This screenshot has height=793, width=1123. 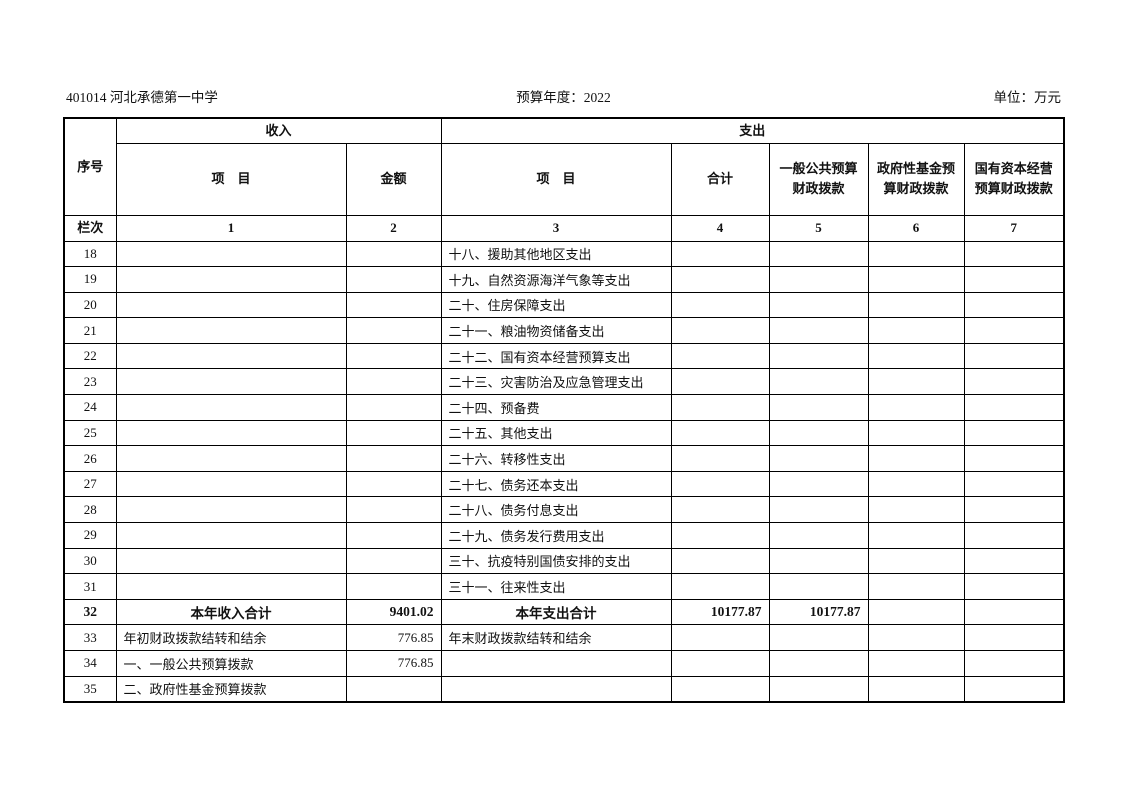 I want to click on cell-expense-item: 二十三、灾害防治及应急管理支出, so click(x=556, y=382).